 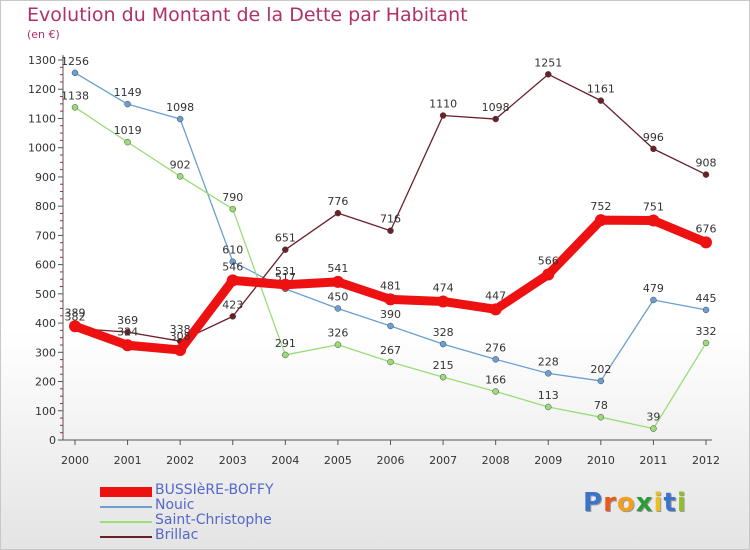 I want to click on x-tick-label: 2003, so click(x=233, y=460).